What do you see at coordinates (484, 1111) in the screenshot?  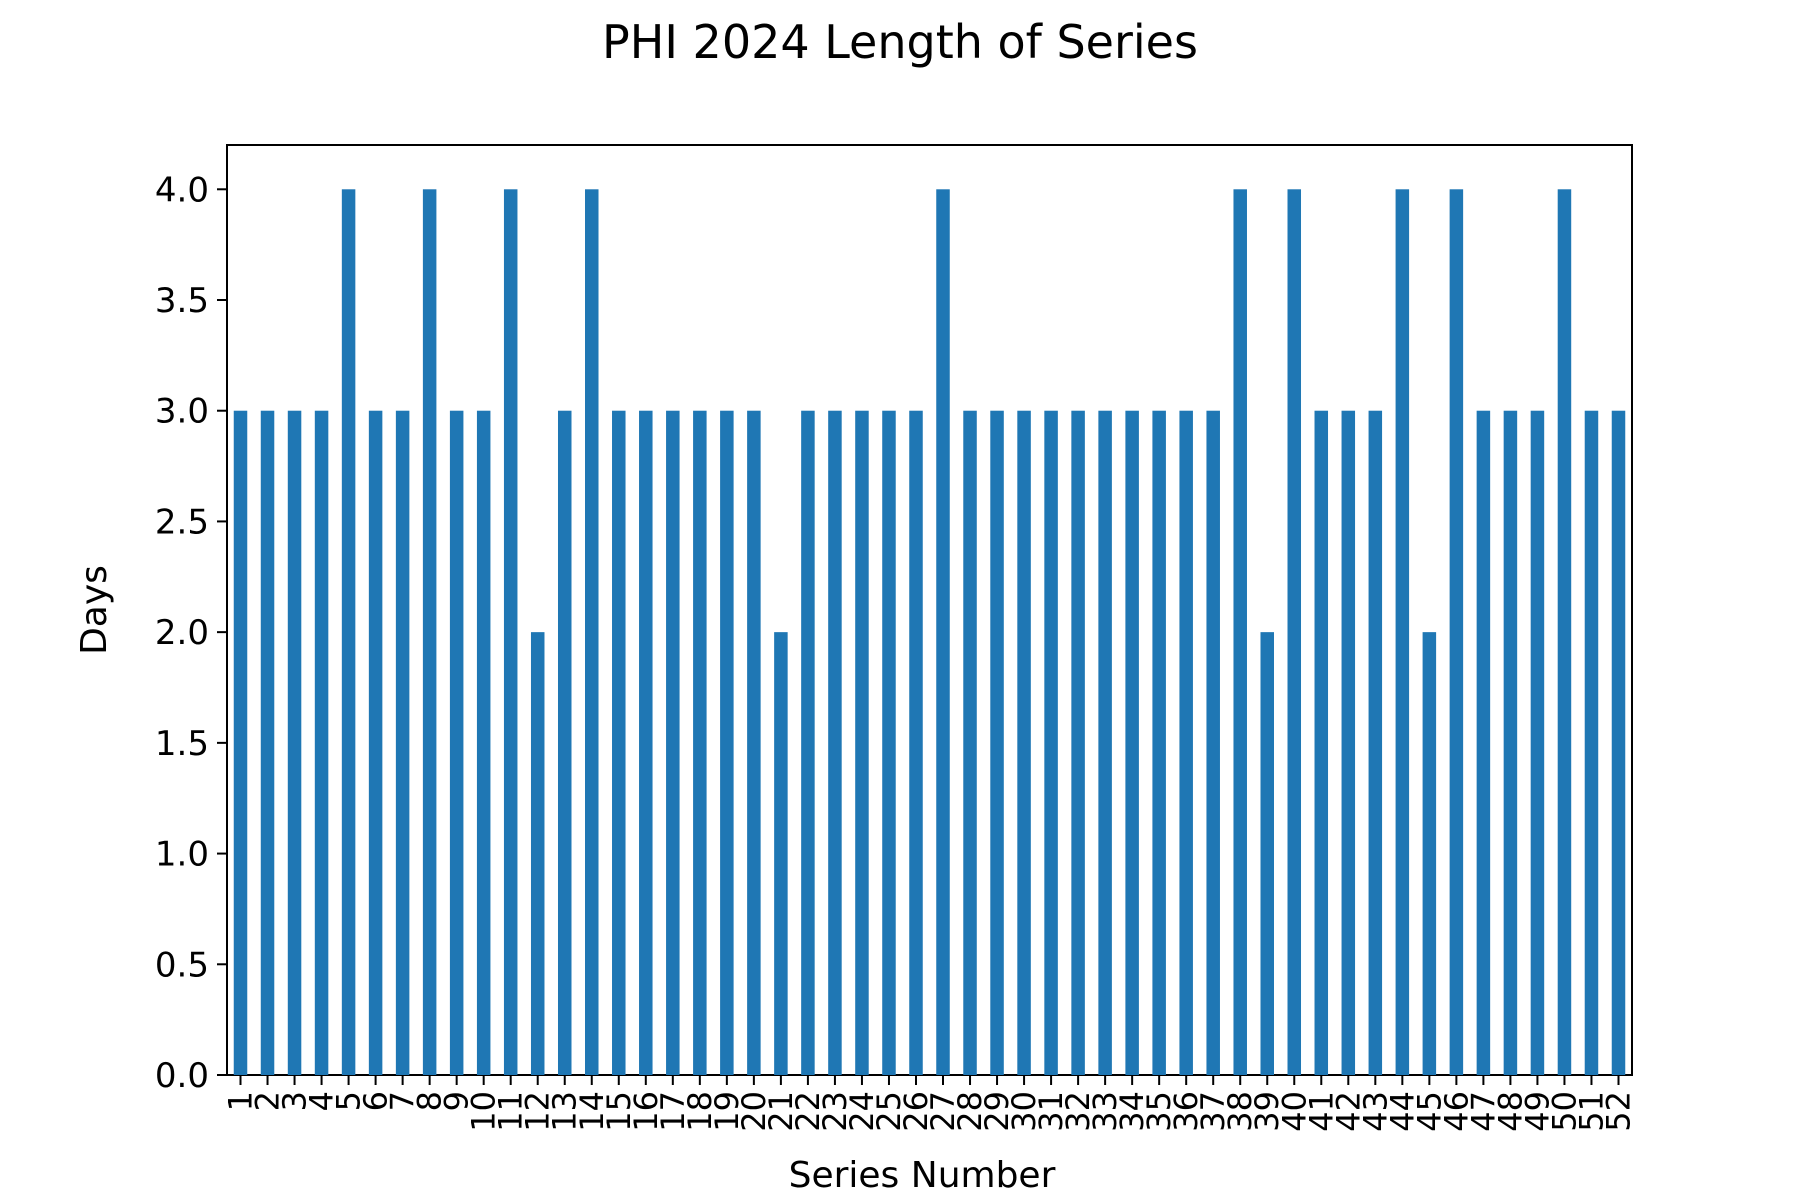 I see `x-tick-label: 10` at bounding box center [484, 1111].